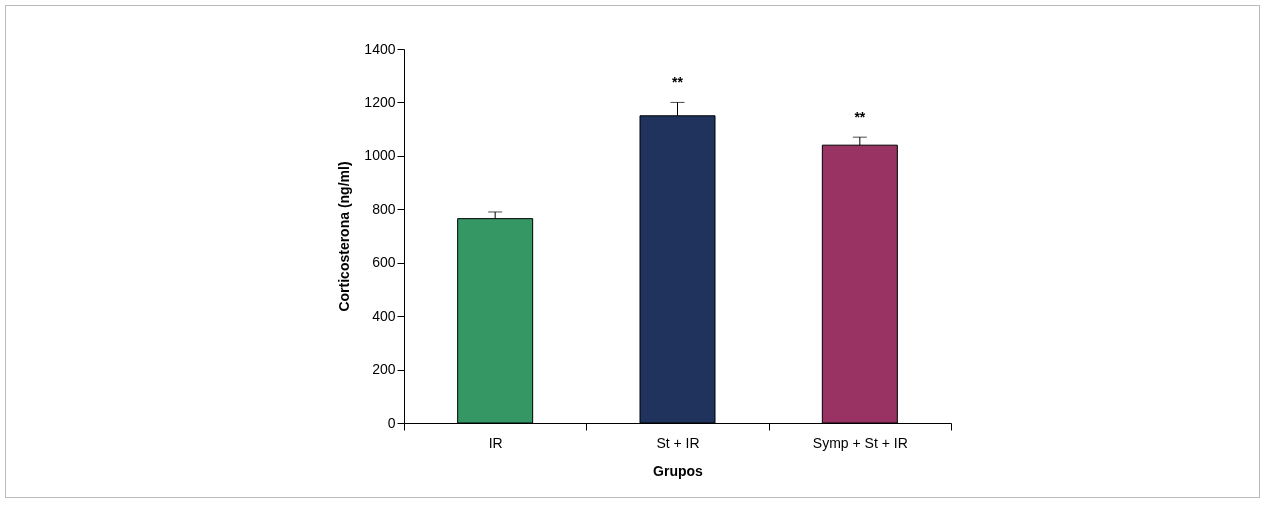 The height and width of the screenshot is (509, 1266). What do you see at coordinates (344, 236) in the screenshot?
I see `y-axis-title: Corticosterona (ng/ml)` at bounding box center [344, 236].